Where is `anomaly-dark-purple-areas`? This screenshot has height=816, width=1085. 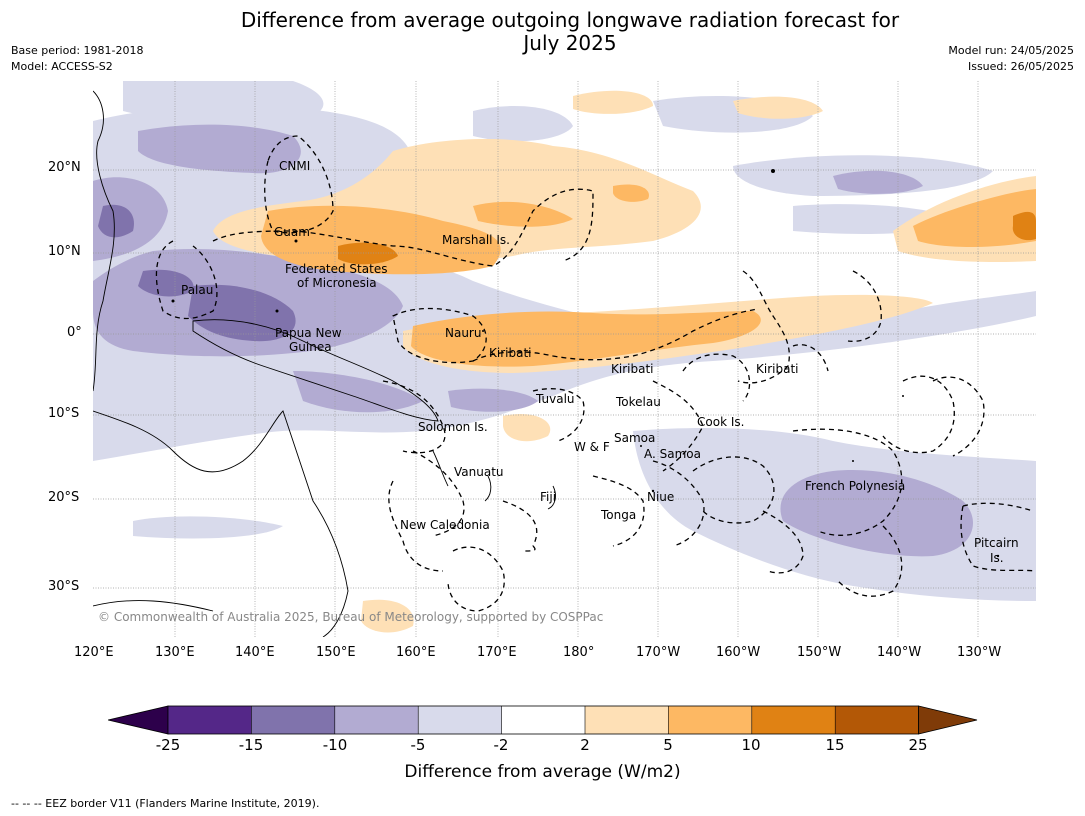
anomaly-dark-purple-areas is located at coordinates (197, 273).